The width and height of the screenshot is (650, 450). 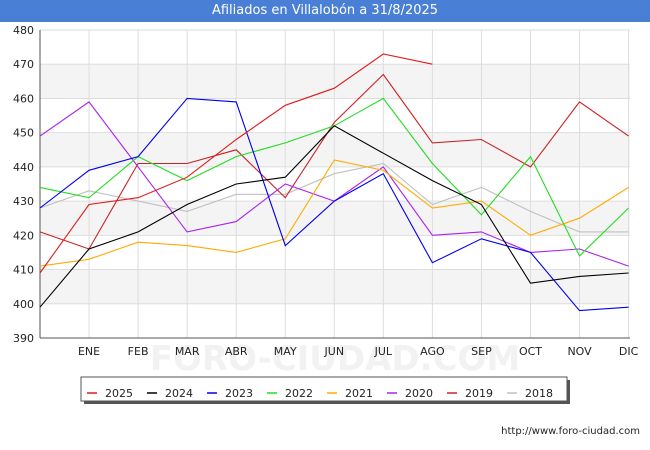 I want to click on legend-label-2020: 2020, so click(x=419, y=393).